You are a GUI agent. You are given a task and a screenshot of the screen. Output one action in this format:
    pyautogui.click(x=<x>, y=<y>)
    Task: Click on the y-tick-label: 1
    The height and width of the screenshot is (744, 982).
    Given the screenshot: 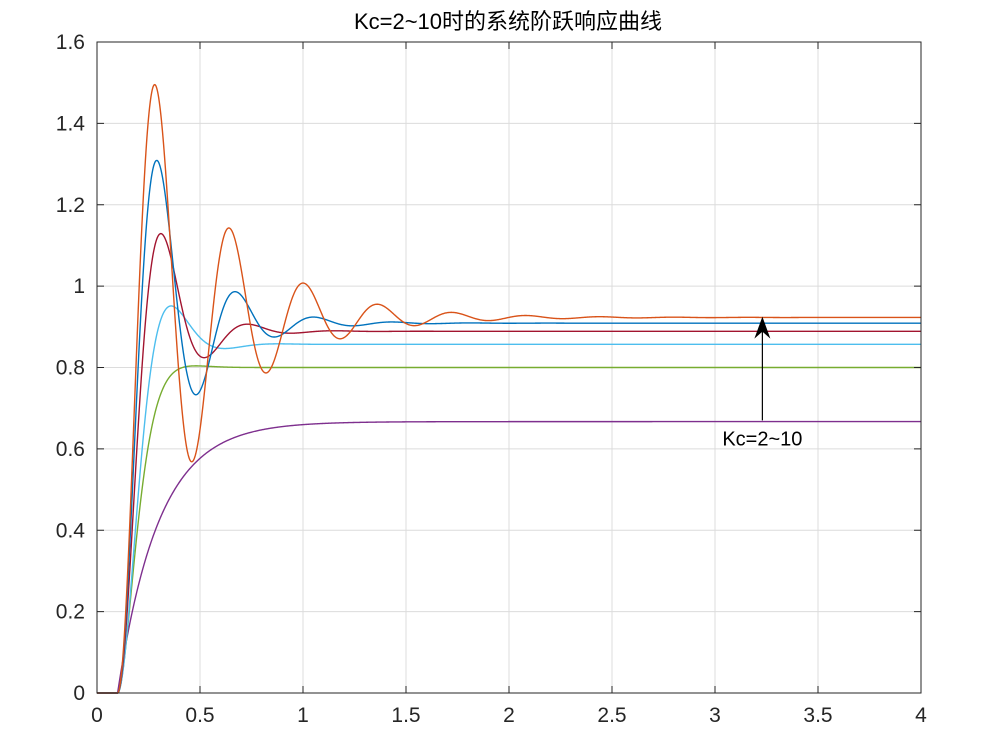 What is the action you would take?
    pyautogui.click(x=79, y=286)
    